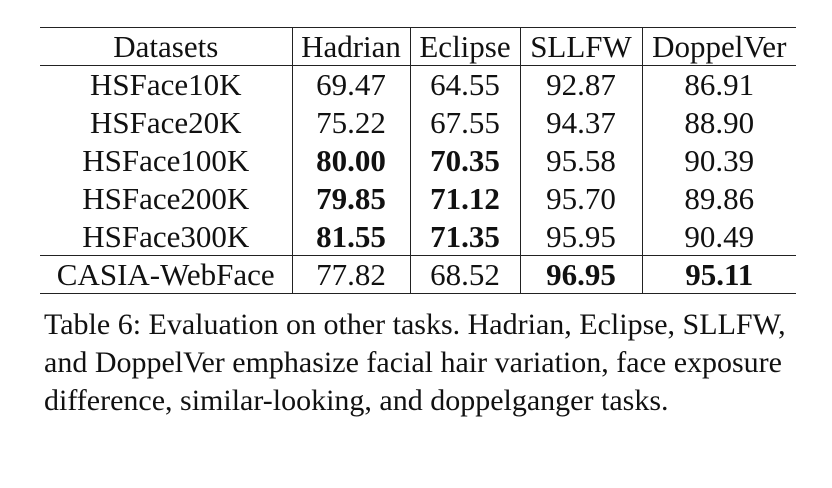 The height and width of the screenshot is (488, 832). I want to click on table-cell: 69.47, so click(350, 84).